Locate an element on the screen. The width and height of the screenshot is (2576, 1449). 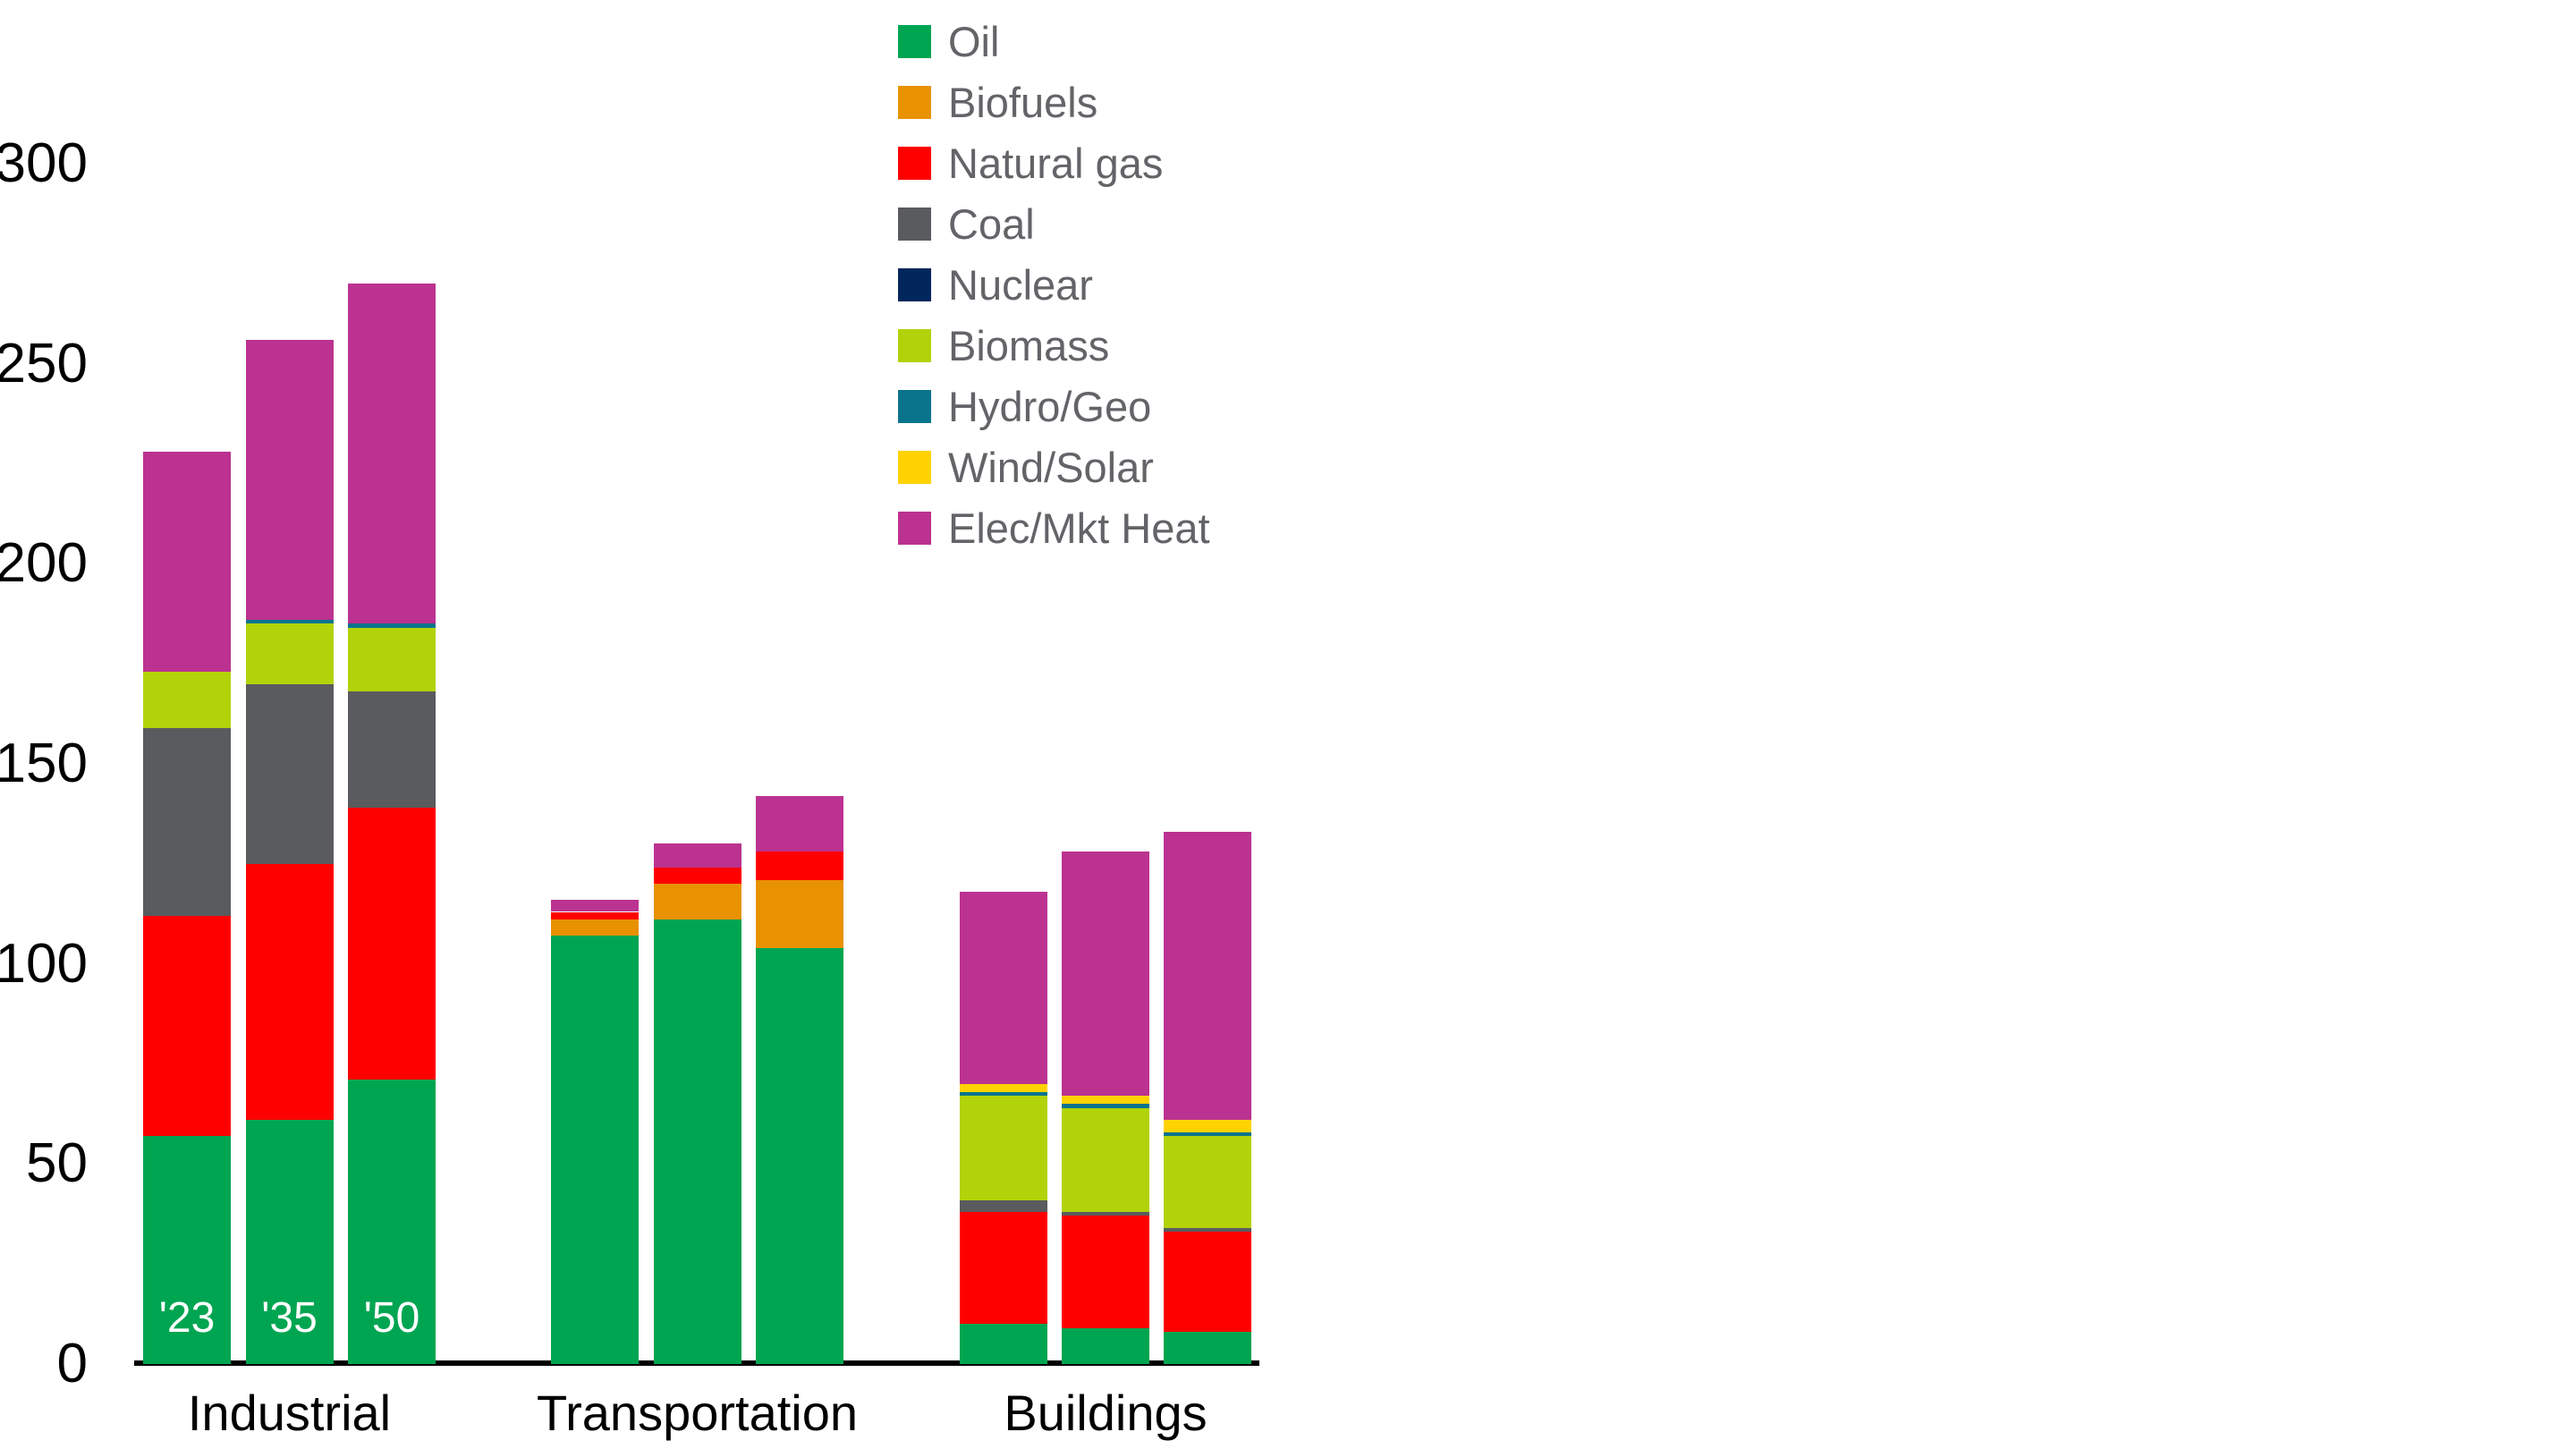
x-axis-category-label: Industrial is located at coordinates (289, 1413).